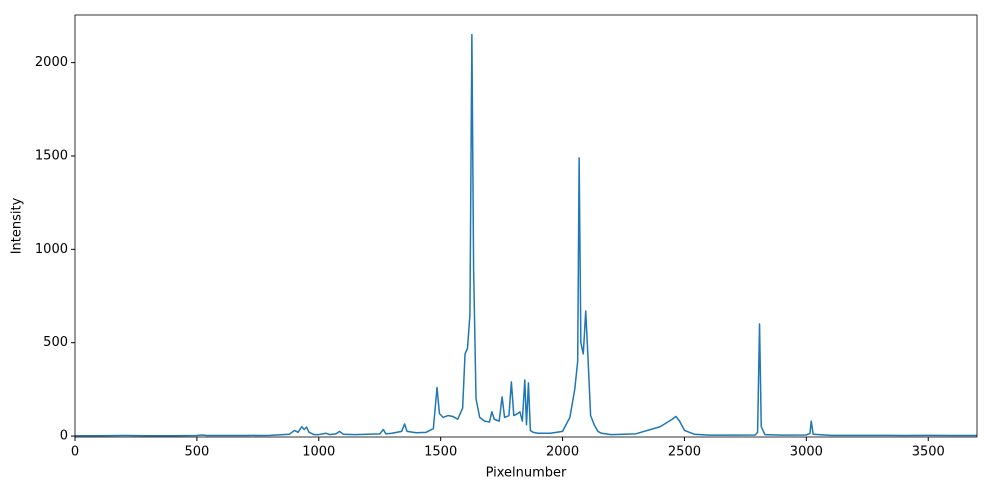  What do you see at coordinates (684, 452) in the screenshot?
I see `x-tick-label: 2500` at bounding box center [684, 452].